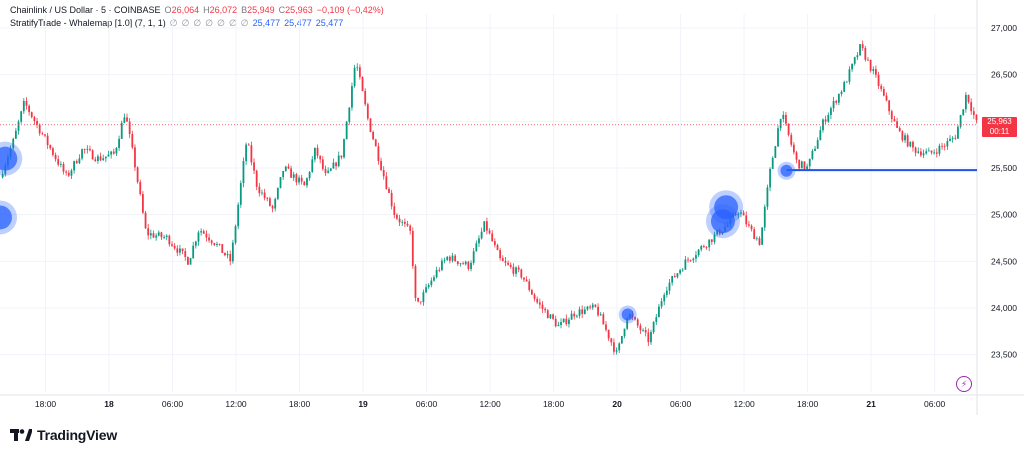  What do you see at coordinates (85, 10) in the screenshot?
I see `symbol-title: Chainlink / US Dollar · 5 · COINBASE` at bounding box center [85, 10].